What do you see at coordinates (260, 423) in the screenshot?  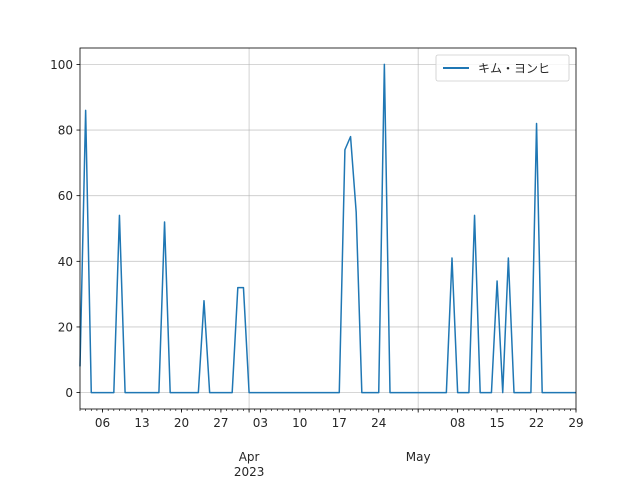 I see `x-tick-label: 03` at bounding box center [260, 423].